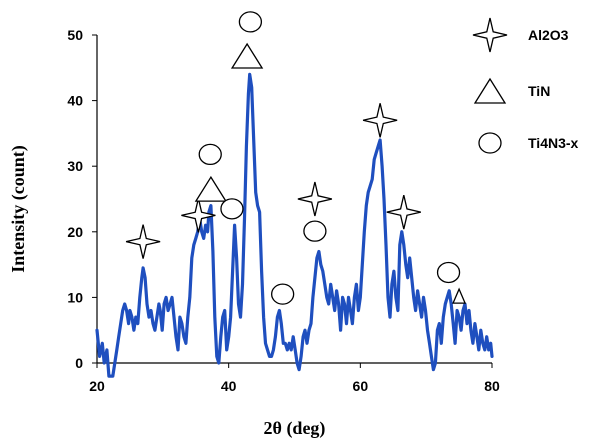 The height and width of the screenshot is (441, 610). What do you see at coordinates (490, 35) in the screenshot?
I see `star4-legend-symbol` at bounding box center [490, 35].